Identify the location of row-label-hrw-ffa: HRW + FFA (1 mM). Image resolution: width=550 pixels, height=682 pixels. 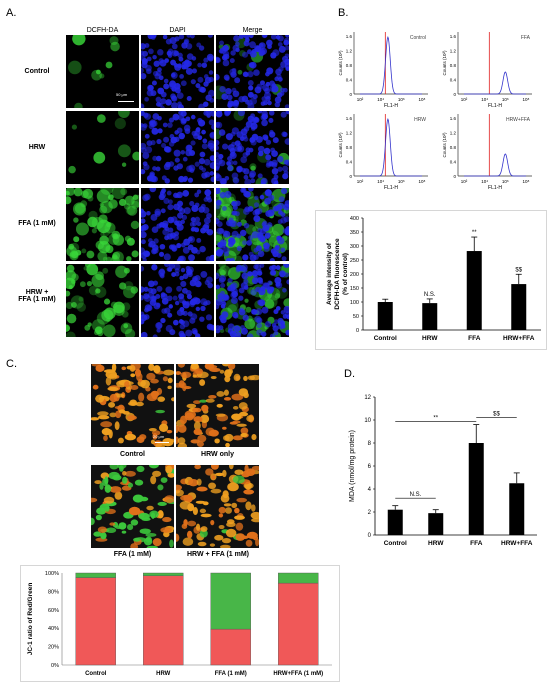
(37, 296).